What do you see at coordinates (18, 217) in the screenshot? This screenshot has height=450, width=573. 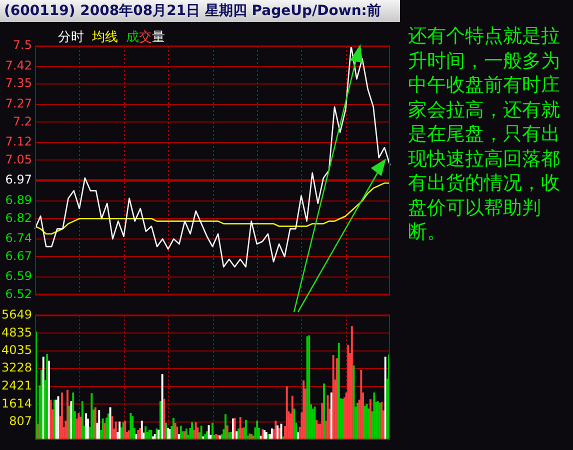 I see `y-tick-label: 6.82` at bounding box center [18, 217].